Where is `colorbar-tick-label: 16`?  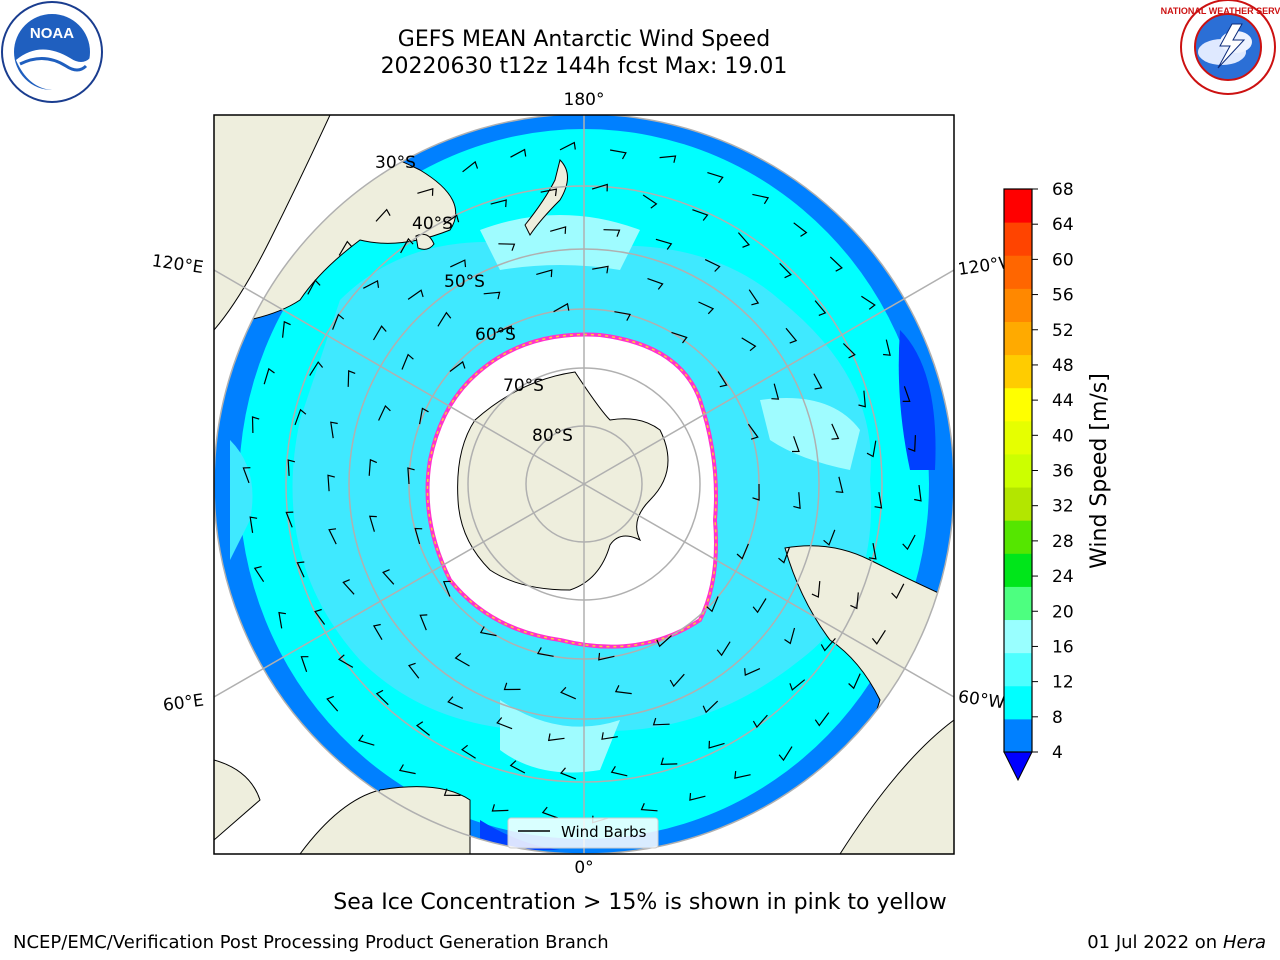
colorbar-tick-label: 16 is located at coordinates (1063, 647).